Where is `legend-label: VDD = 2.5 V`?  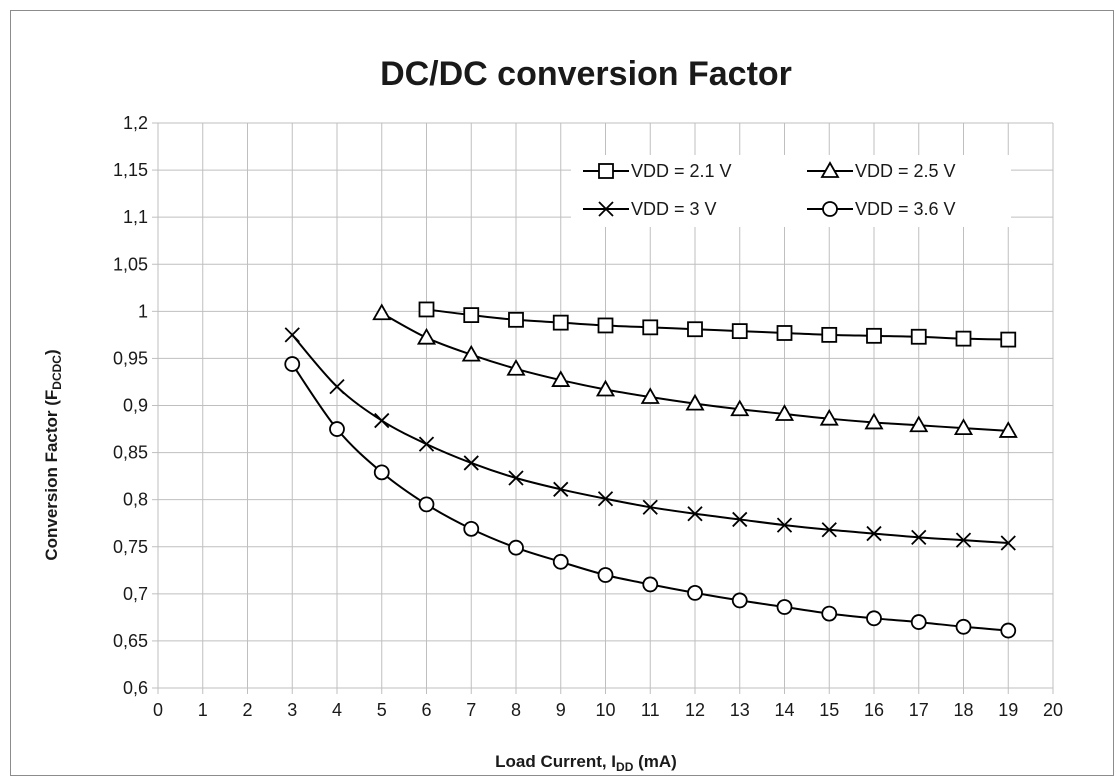 legend-label: VDD = 2.5 V is located at coordinates (905, 171).